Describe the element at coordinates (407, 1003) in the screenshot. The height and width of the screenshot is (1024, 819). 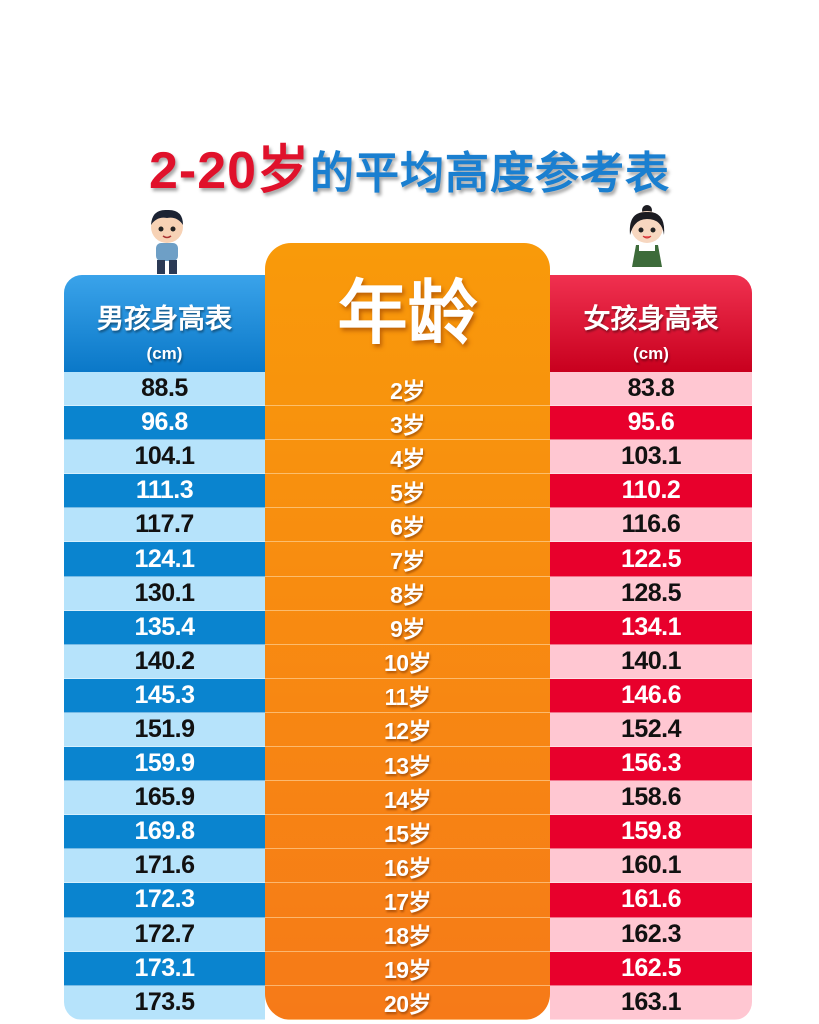
I see `ages-cell: 20岁` at that location.